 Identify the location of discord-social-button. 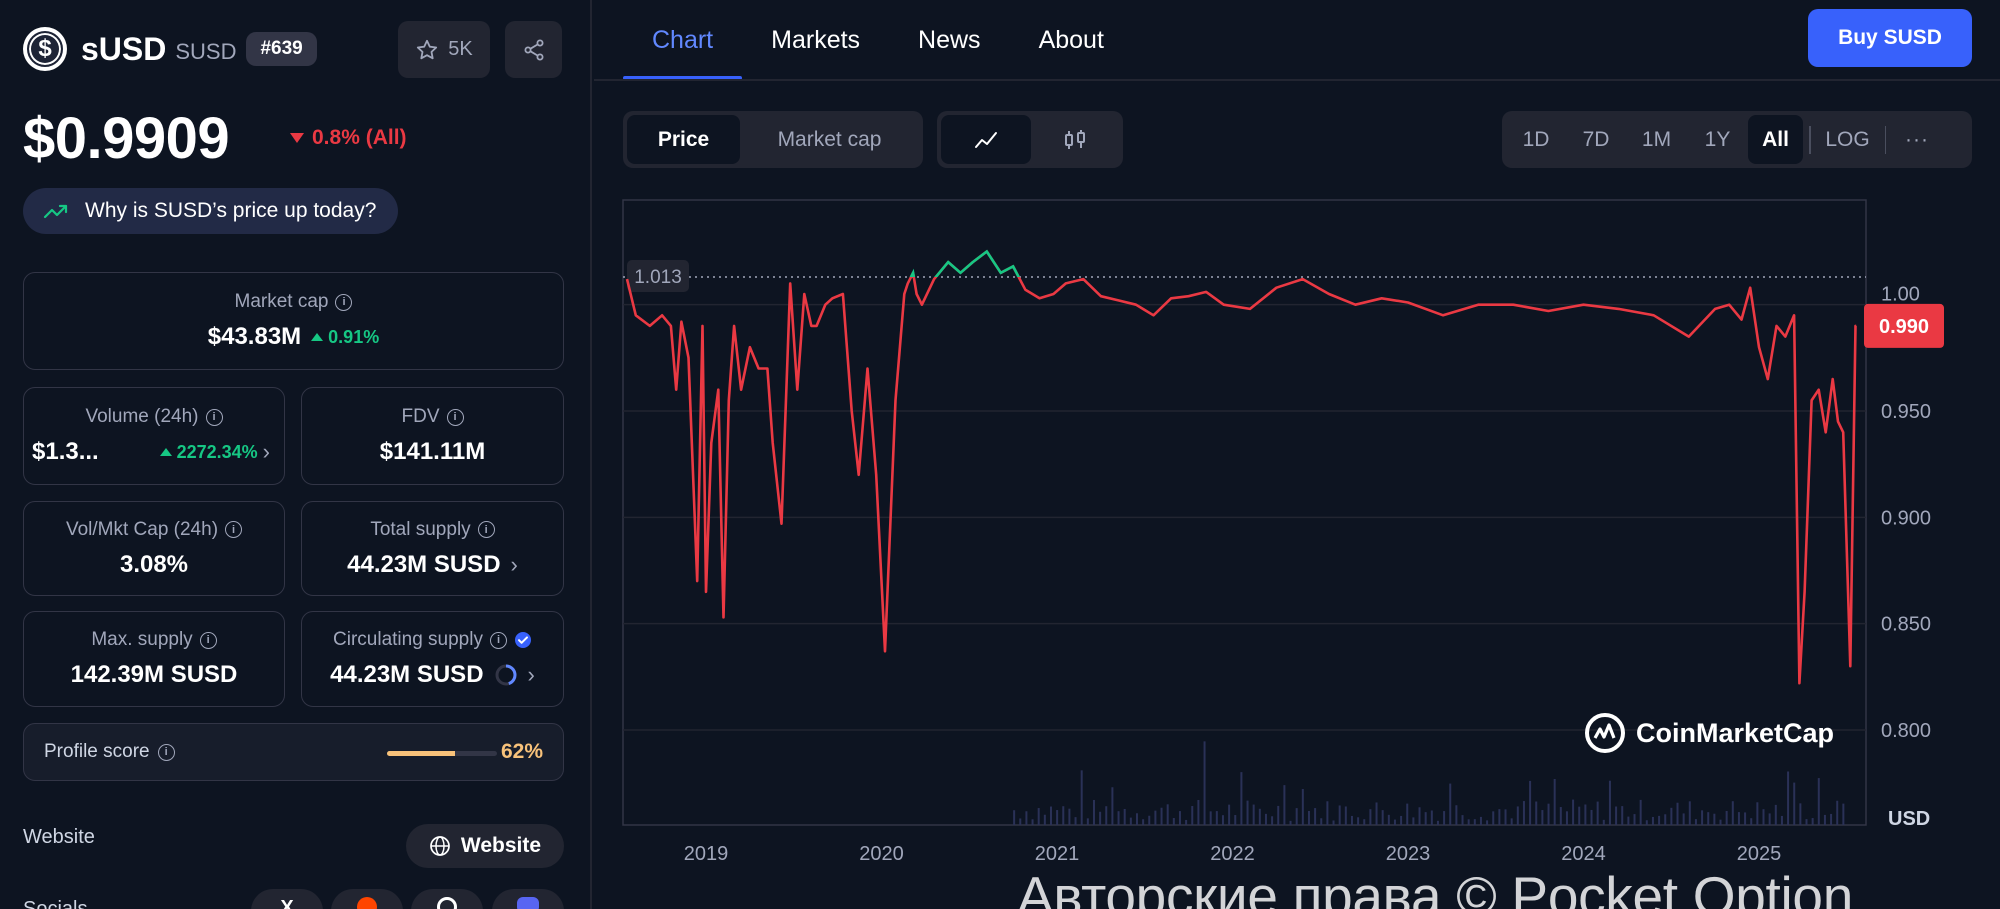
(528, 899).